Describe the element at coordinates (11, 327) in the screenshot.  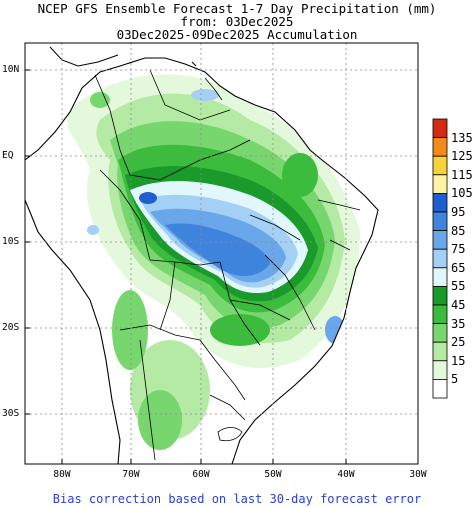
I see `lat-label-20s: 20S` at that location.